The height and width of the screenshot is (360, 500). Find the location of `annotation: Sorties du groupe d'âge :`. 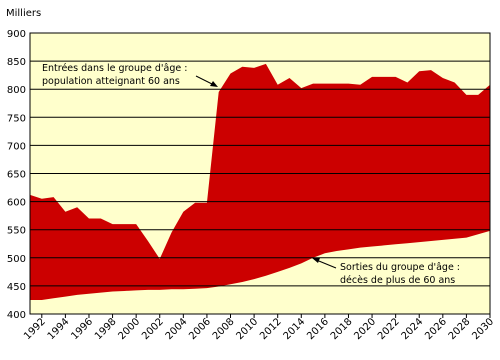

annotation: Sorties du groupe d'âge : is located at coordinates (400, 267).